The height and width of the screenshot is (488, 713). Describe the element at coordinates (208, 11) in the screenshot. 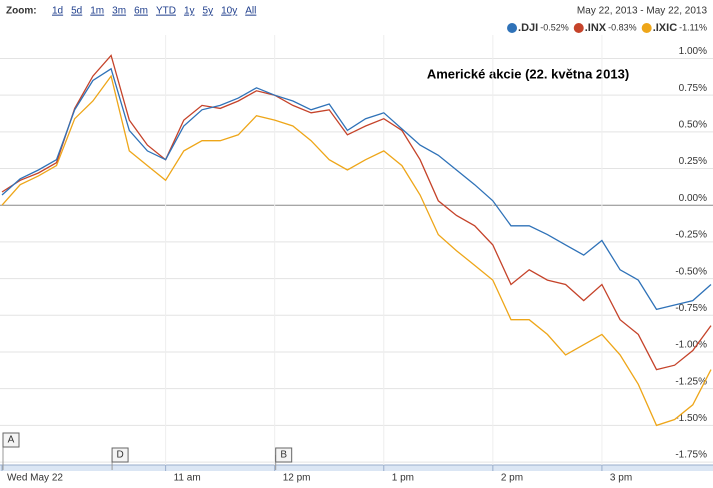

I see `zoom-option: 5y` at that location.